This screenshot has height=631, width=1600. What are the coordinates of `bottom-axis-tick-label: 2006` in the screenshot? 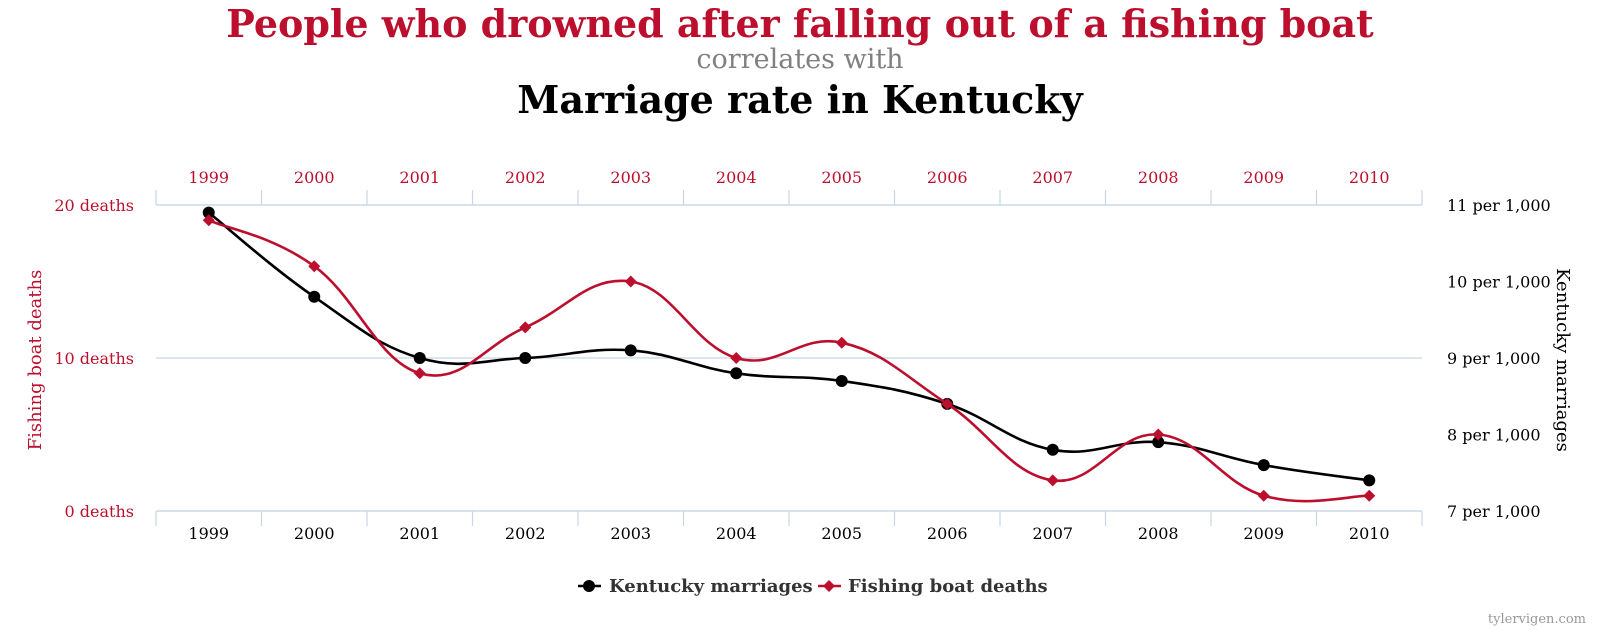 It's located at (947, 533).